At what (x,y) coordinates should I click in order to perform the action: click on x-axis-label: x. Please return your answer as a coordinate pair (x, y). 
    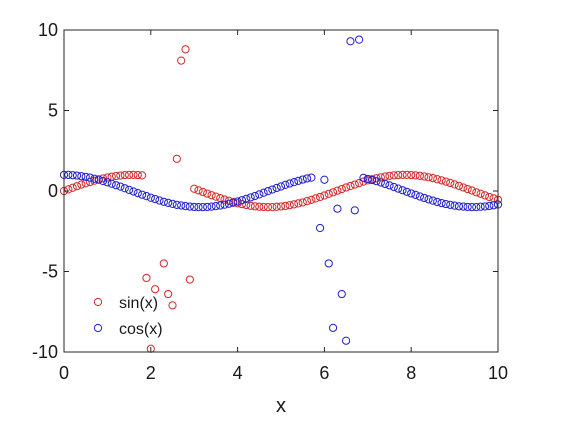
    Looking at the image, I should click on (281, 406).